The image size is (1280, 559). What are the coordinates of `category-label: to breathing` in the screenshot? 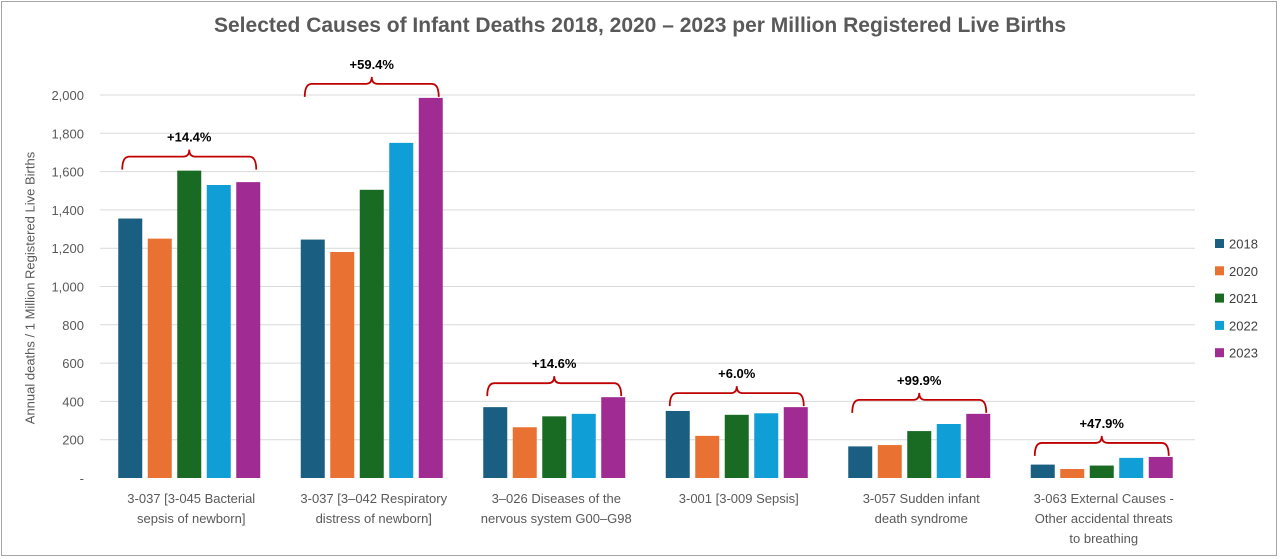 It's located at (1103, 538).